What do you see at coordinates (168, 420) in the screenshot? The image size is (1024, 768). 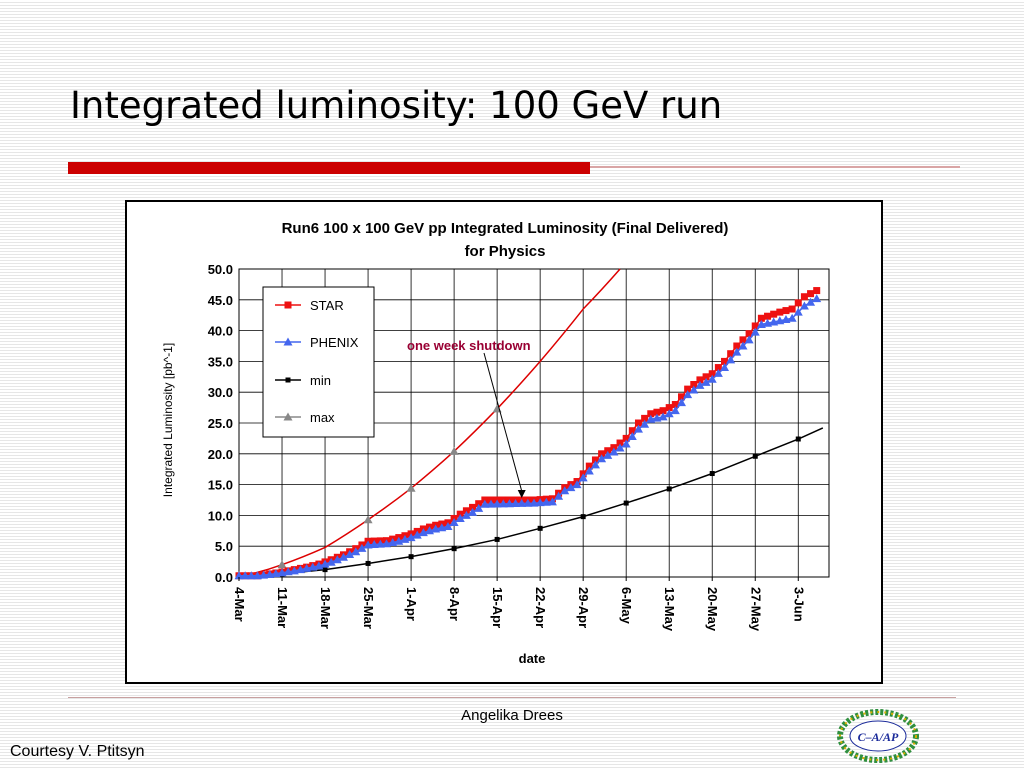 I see `y-axis-label: Integrated Luminosity [pb^-1]` at bounding box center [168, 420].